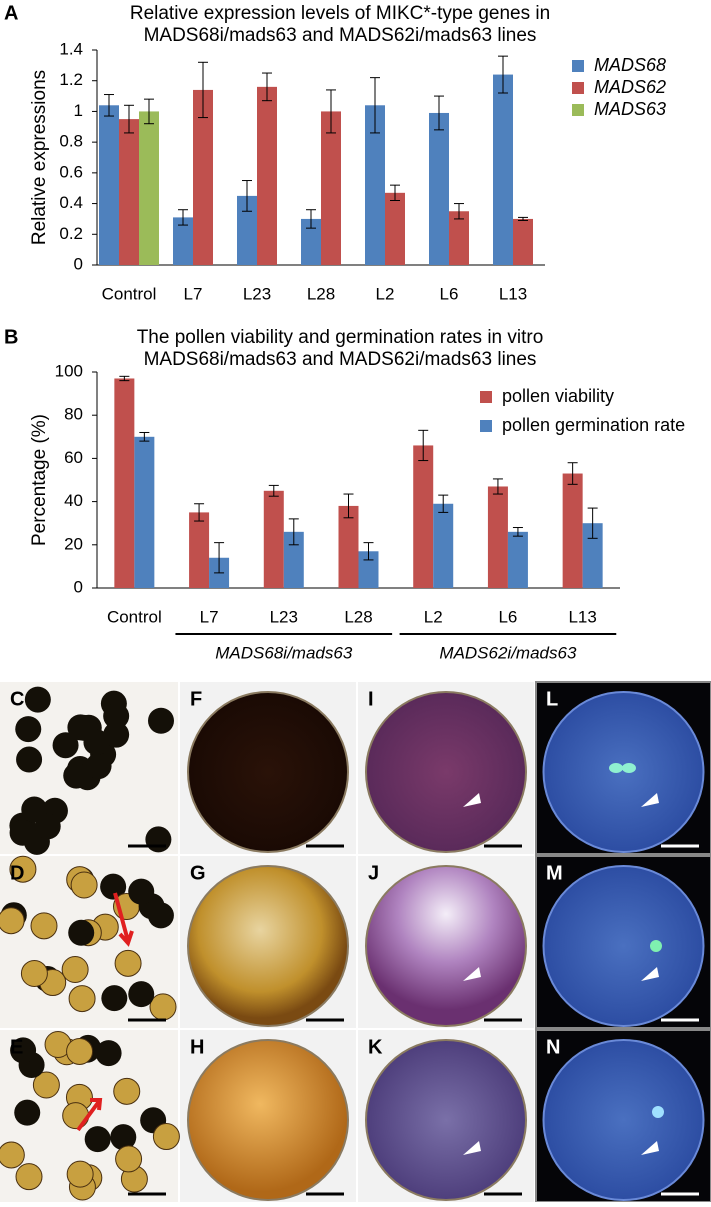 The height and width of the screenshot is (1207, 711). Describe the element at coordinates (593, 425) in the screenshot. I see `legend-label: pollen germination rate` at that location.